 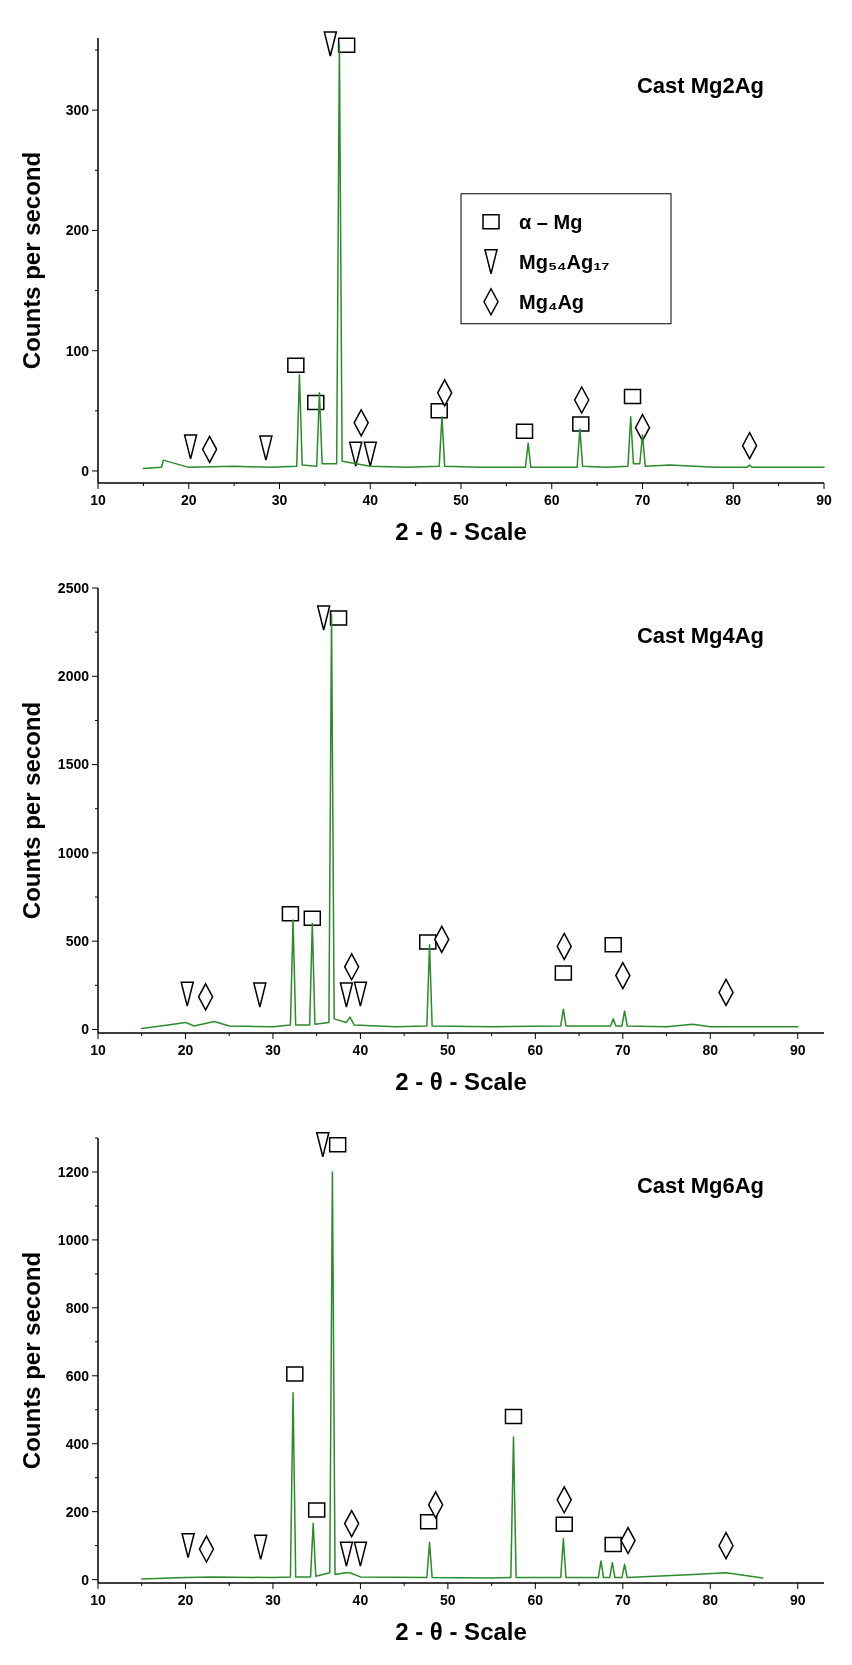 What do you see at coordinates (551, 221) in the screenshot?
I see `legend-label: α – Mg` at bounding box center [551, 221].